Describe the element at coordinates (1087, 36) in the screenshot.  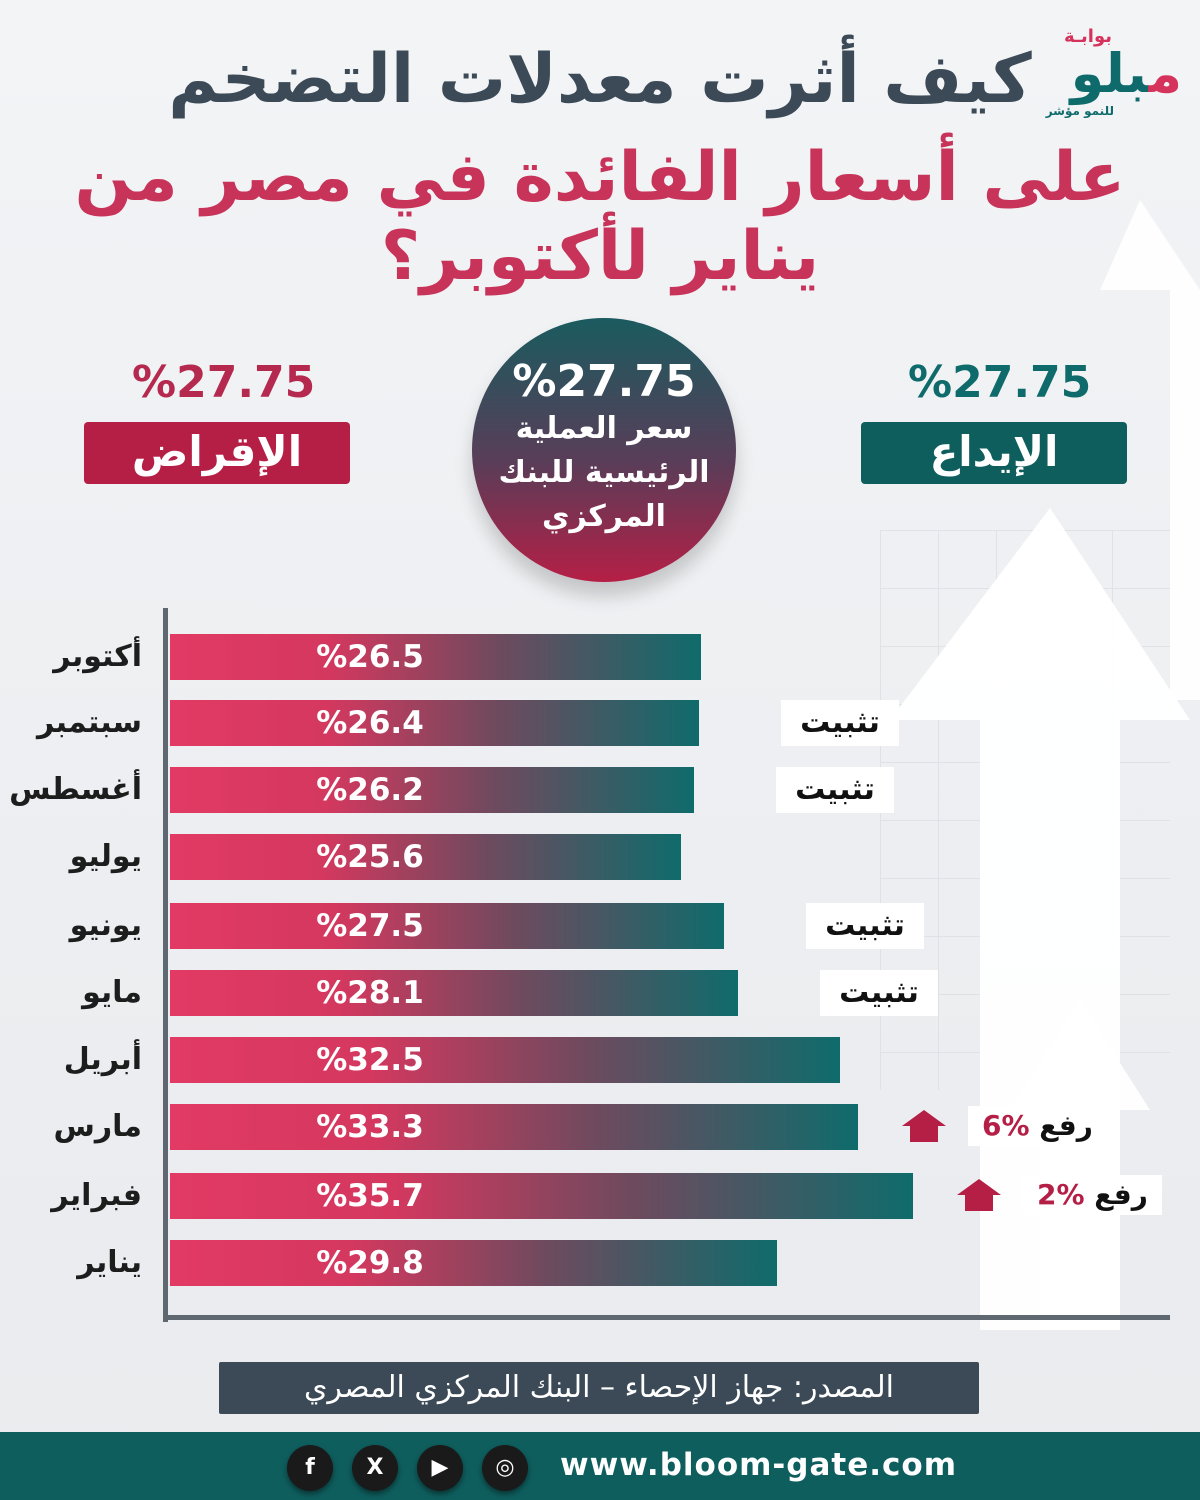
I see `logo-small-text: بوابـة` at that location.